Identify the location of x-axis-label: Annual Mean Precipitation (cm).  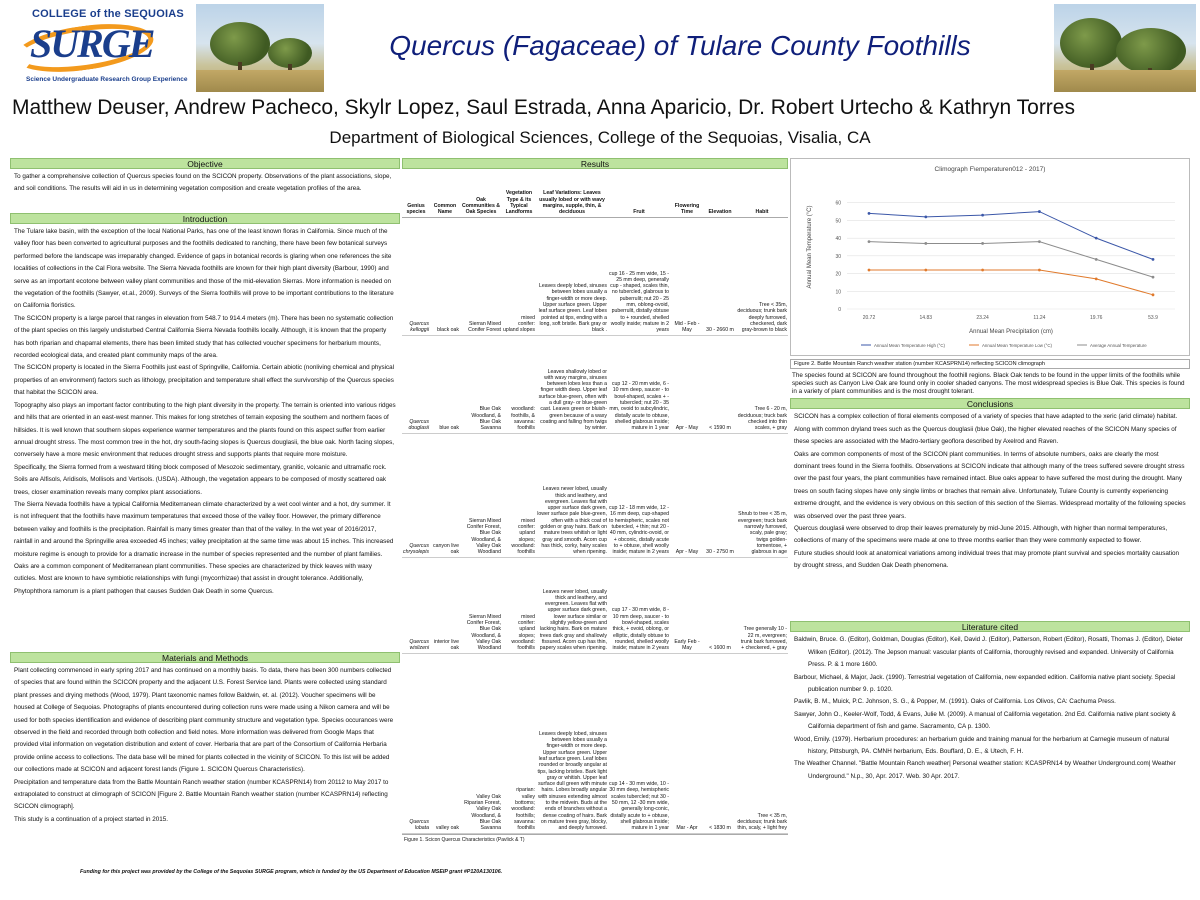
(1011, 332).